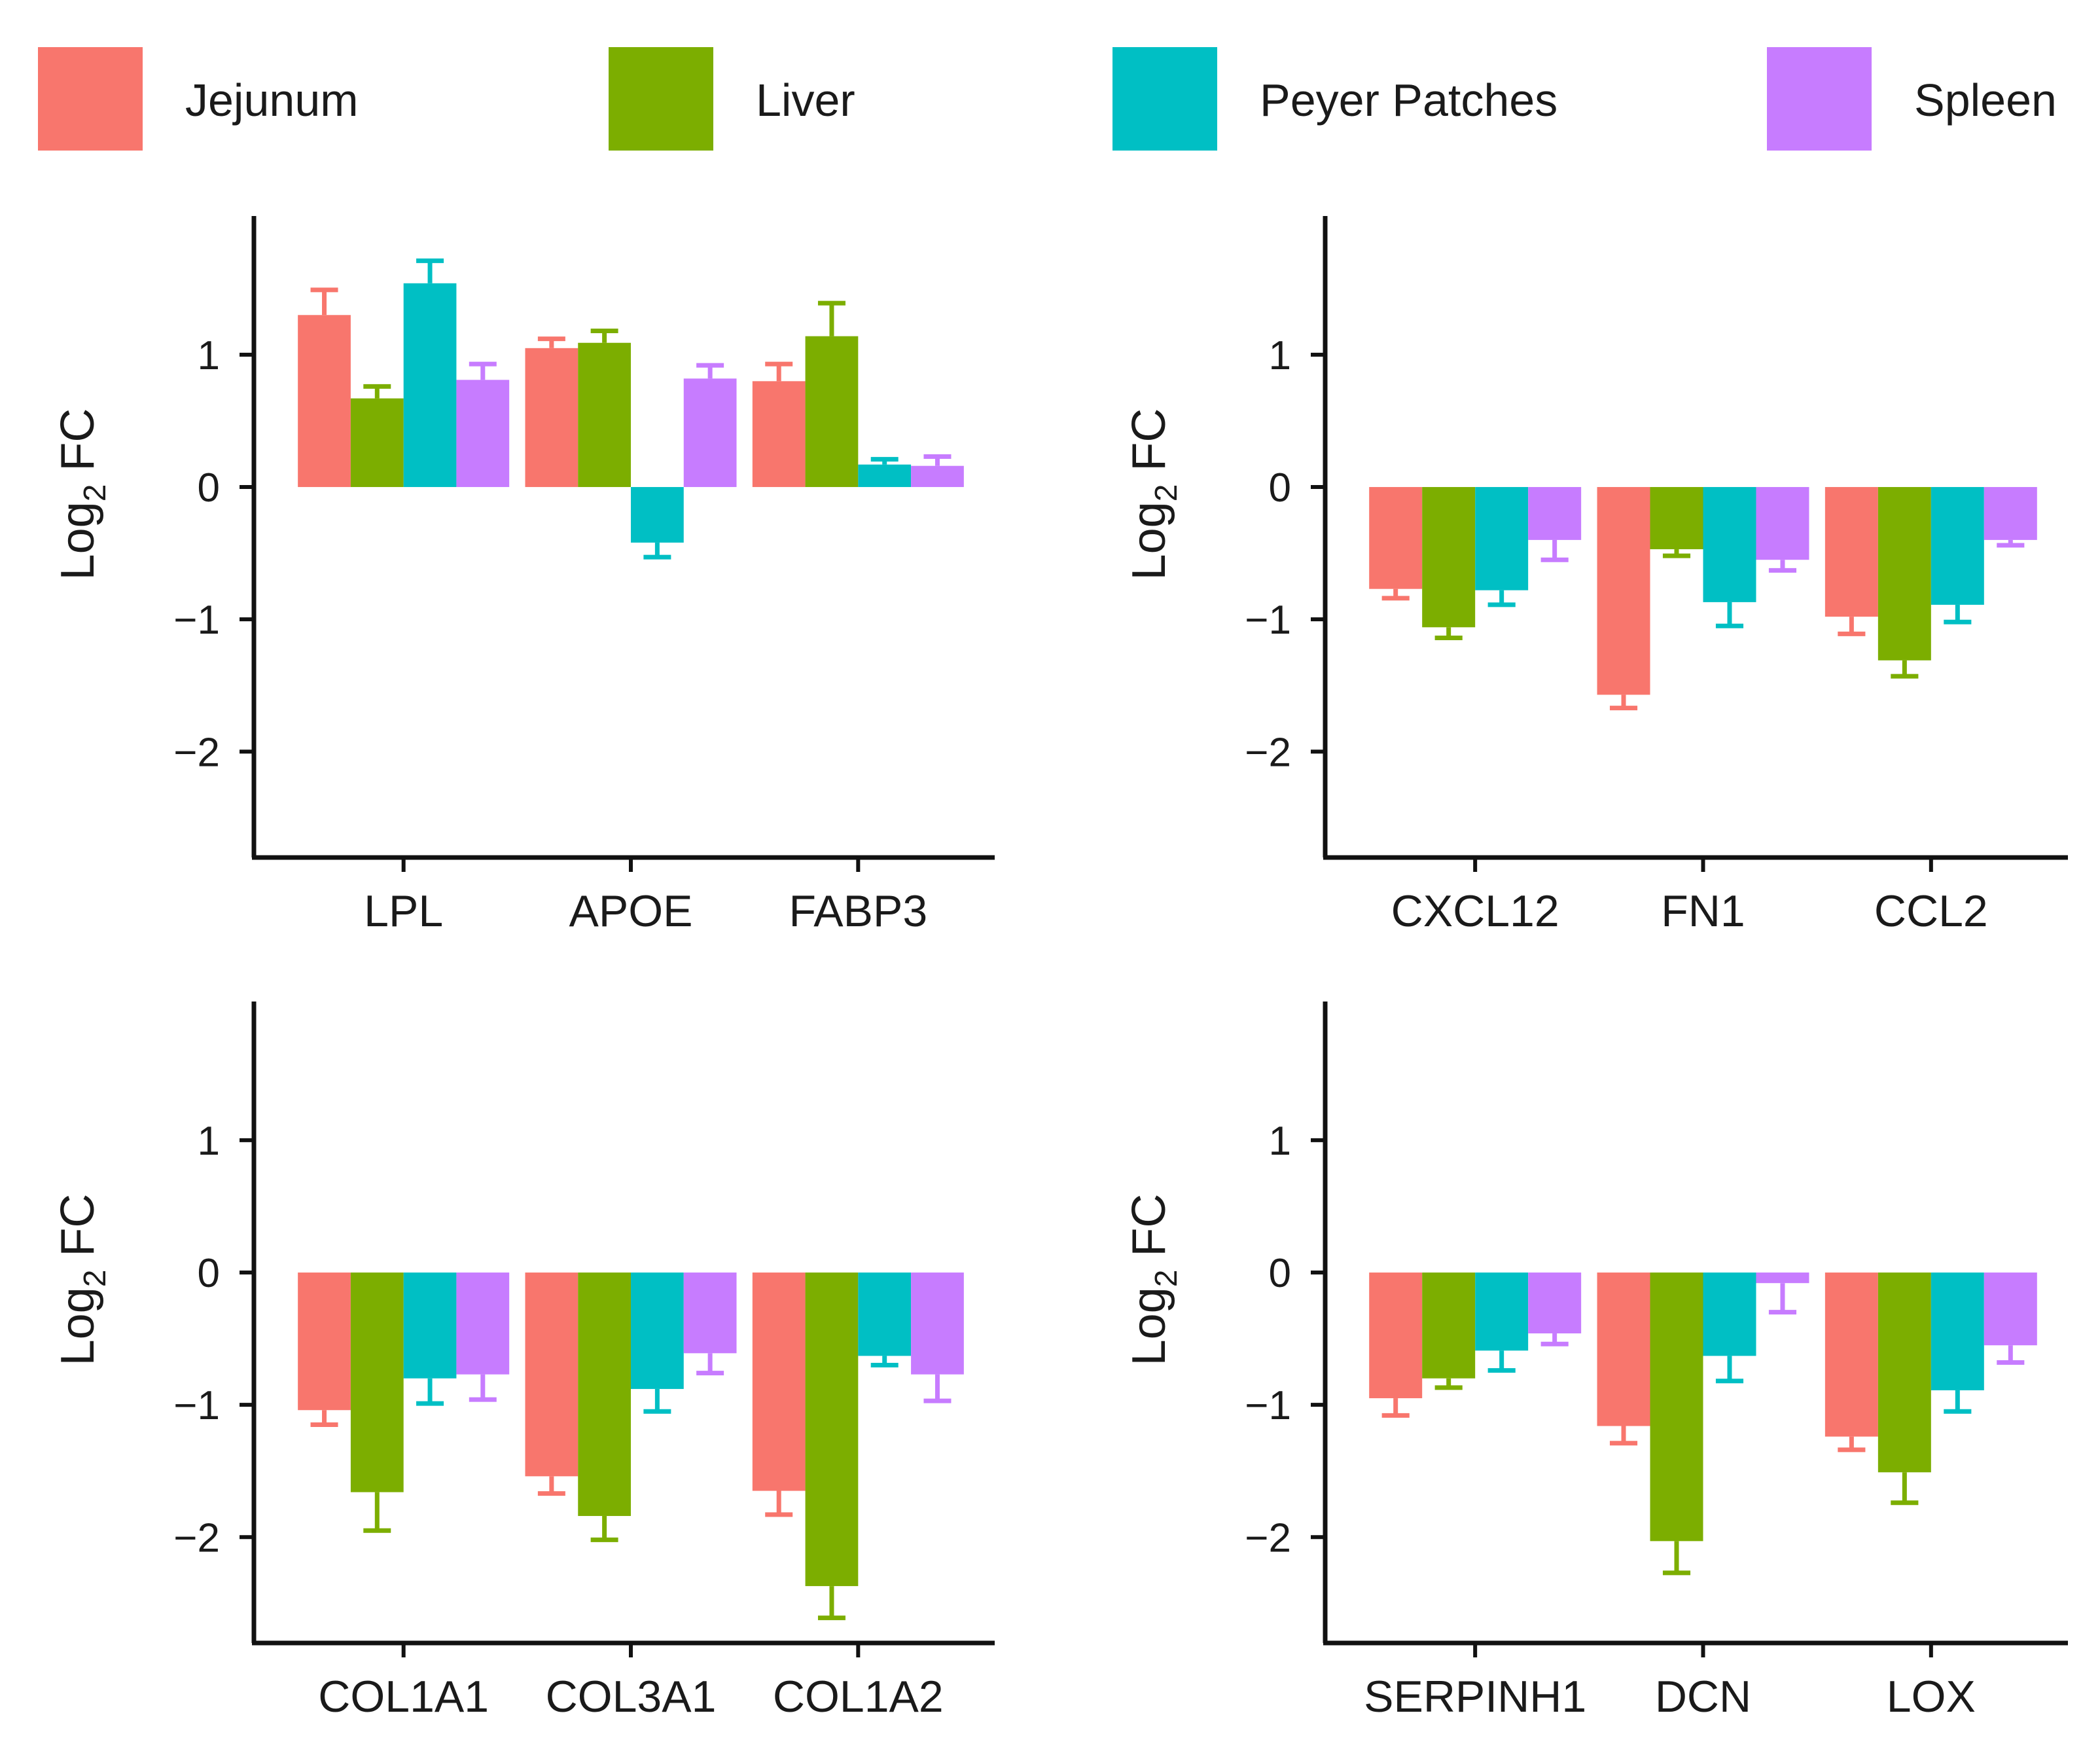 The image size is (2100, 1751). What do you see at coordinates (661, 99) in the screenshot?
I see `legend-swatch-liver` at bounding box center [661, 99].